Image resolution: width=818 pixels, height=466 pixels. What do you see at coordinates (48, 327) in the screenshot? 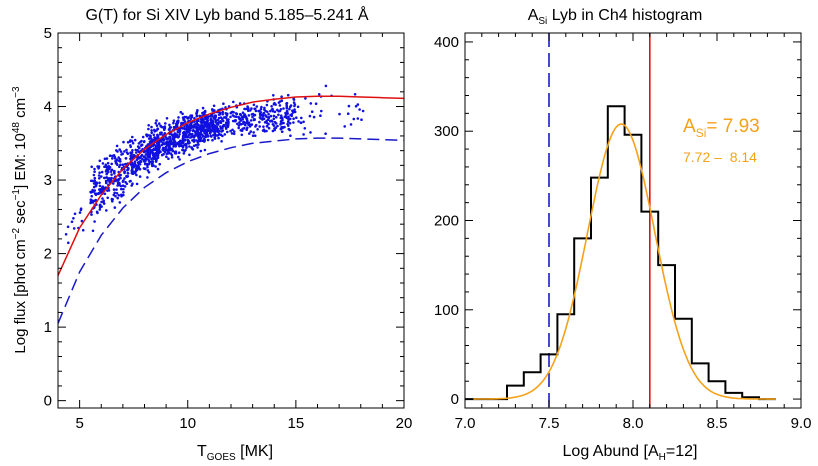
I see `y-tick-label: 1` at bounding box center [48, 327].